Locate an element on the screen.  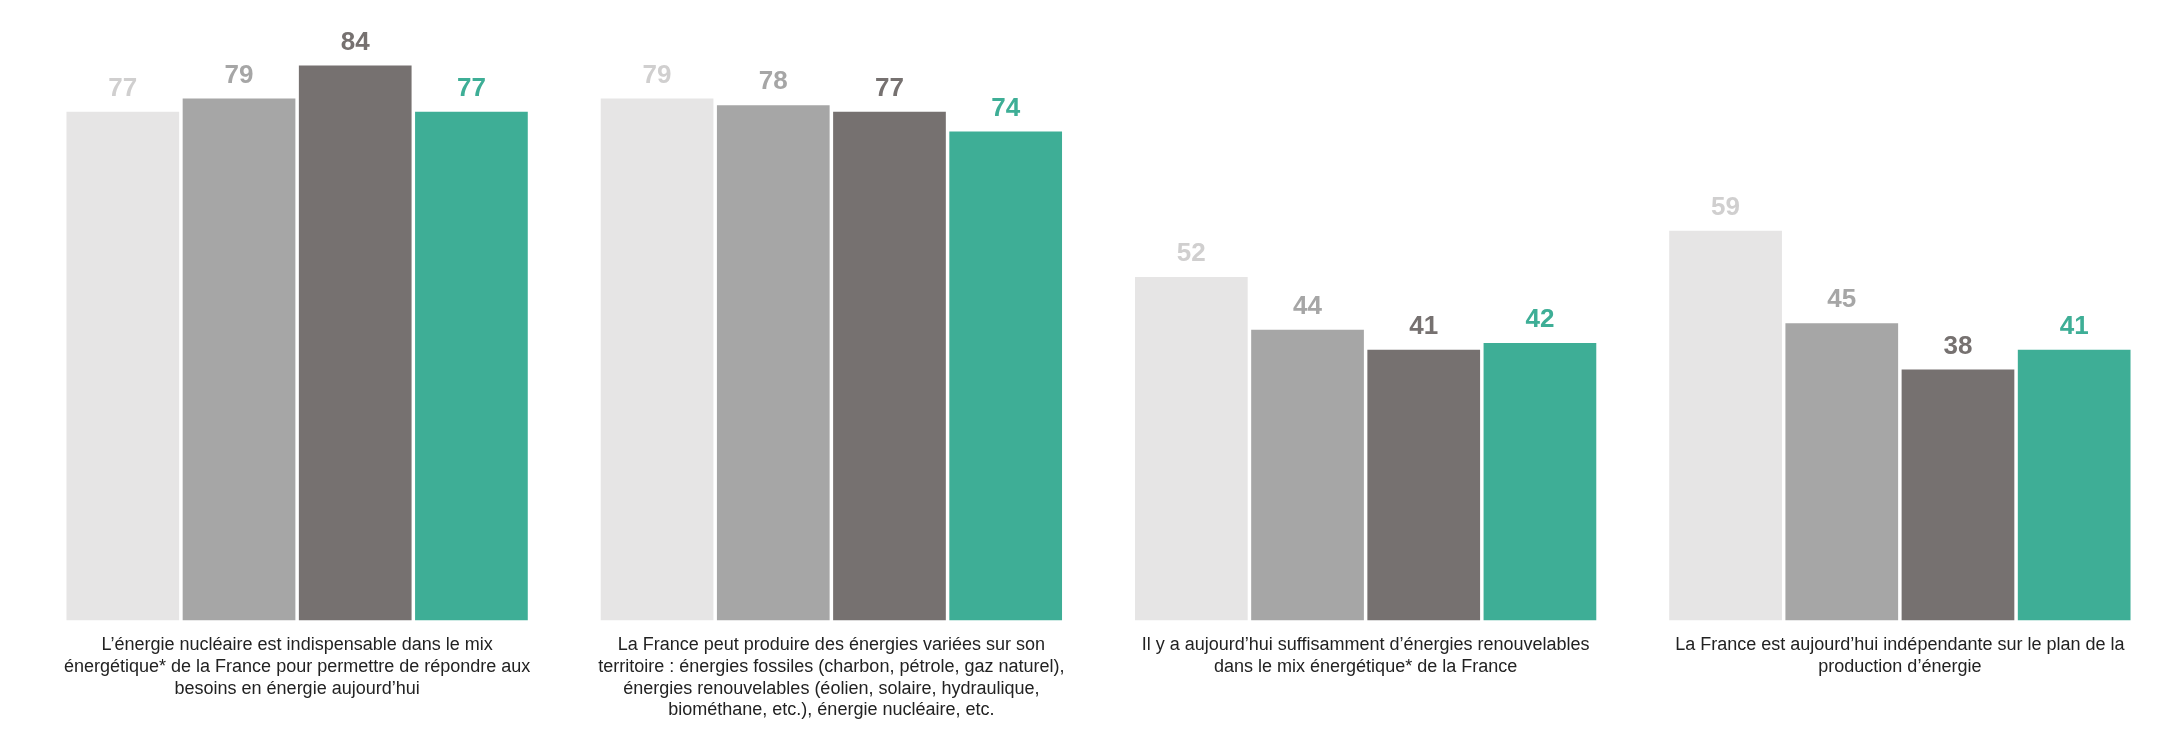
data-label: 44 is located at coordinates (1308, 305).